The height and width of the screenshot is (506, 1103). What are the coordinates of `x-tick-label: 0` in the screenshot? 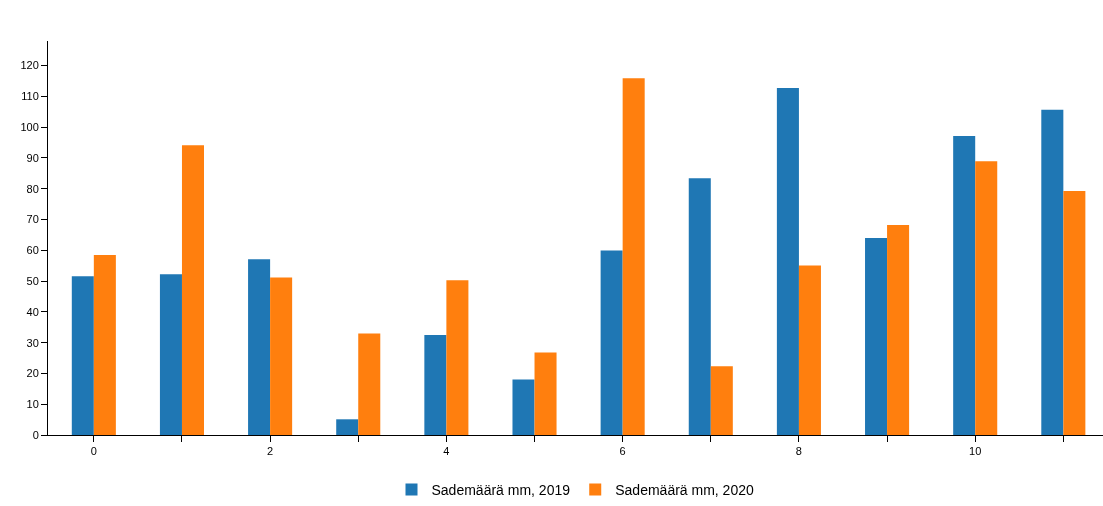 It's located at (93, 451).